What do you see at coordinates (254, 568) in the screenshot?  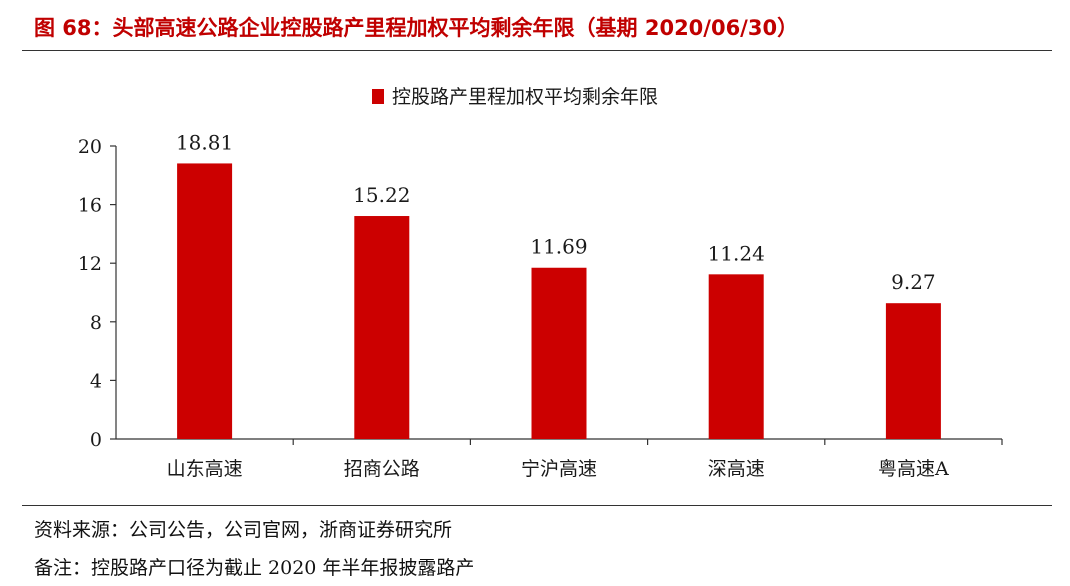 I see `remark-note: 备注：控股路产口径为截止 2020 年半年报披露路产` at bounding box center [254, 568].